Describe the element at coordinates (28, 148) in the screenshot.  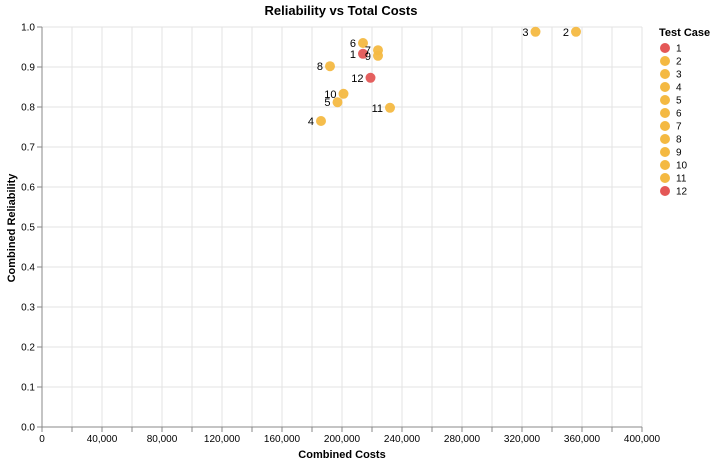
I see `y-tick-label: 0.7` at that location.